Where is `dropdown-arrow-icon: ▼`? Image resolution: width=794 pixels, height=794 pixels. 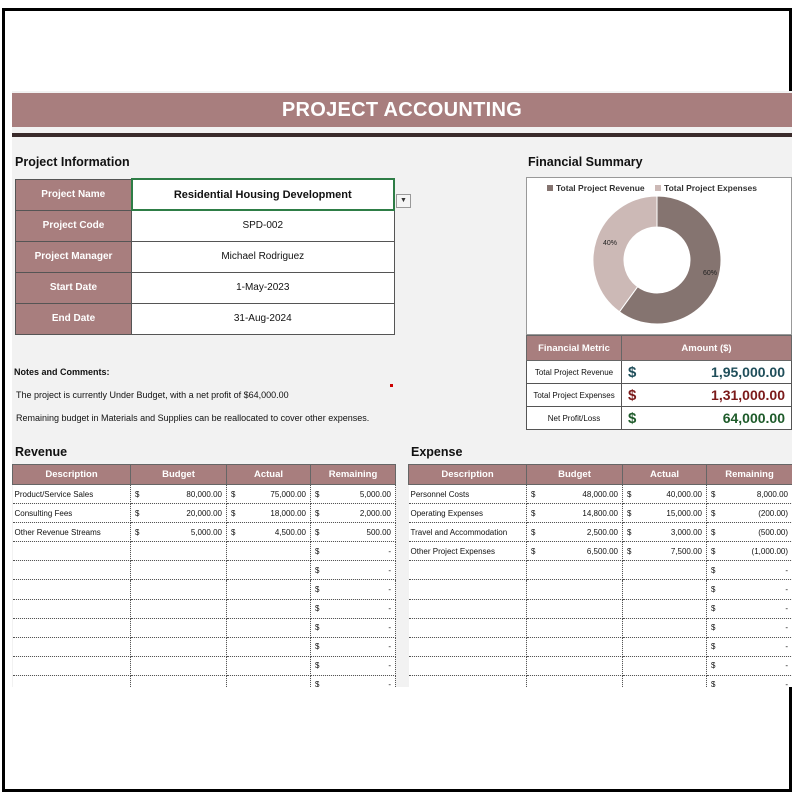
dropdown-arrow-icon: ▼ is located at coordinates (403, 201).